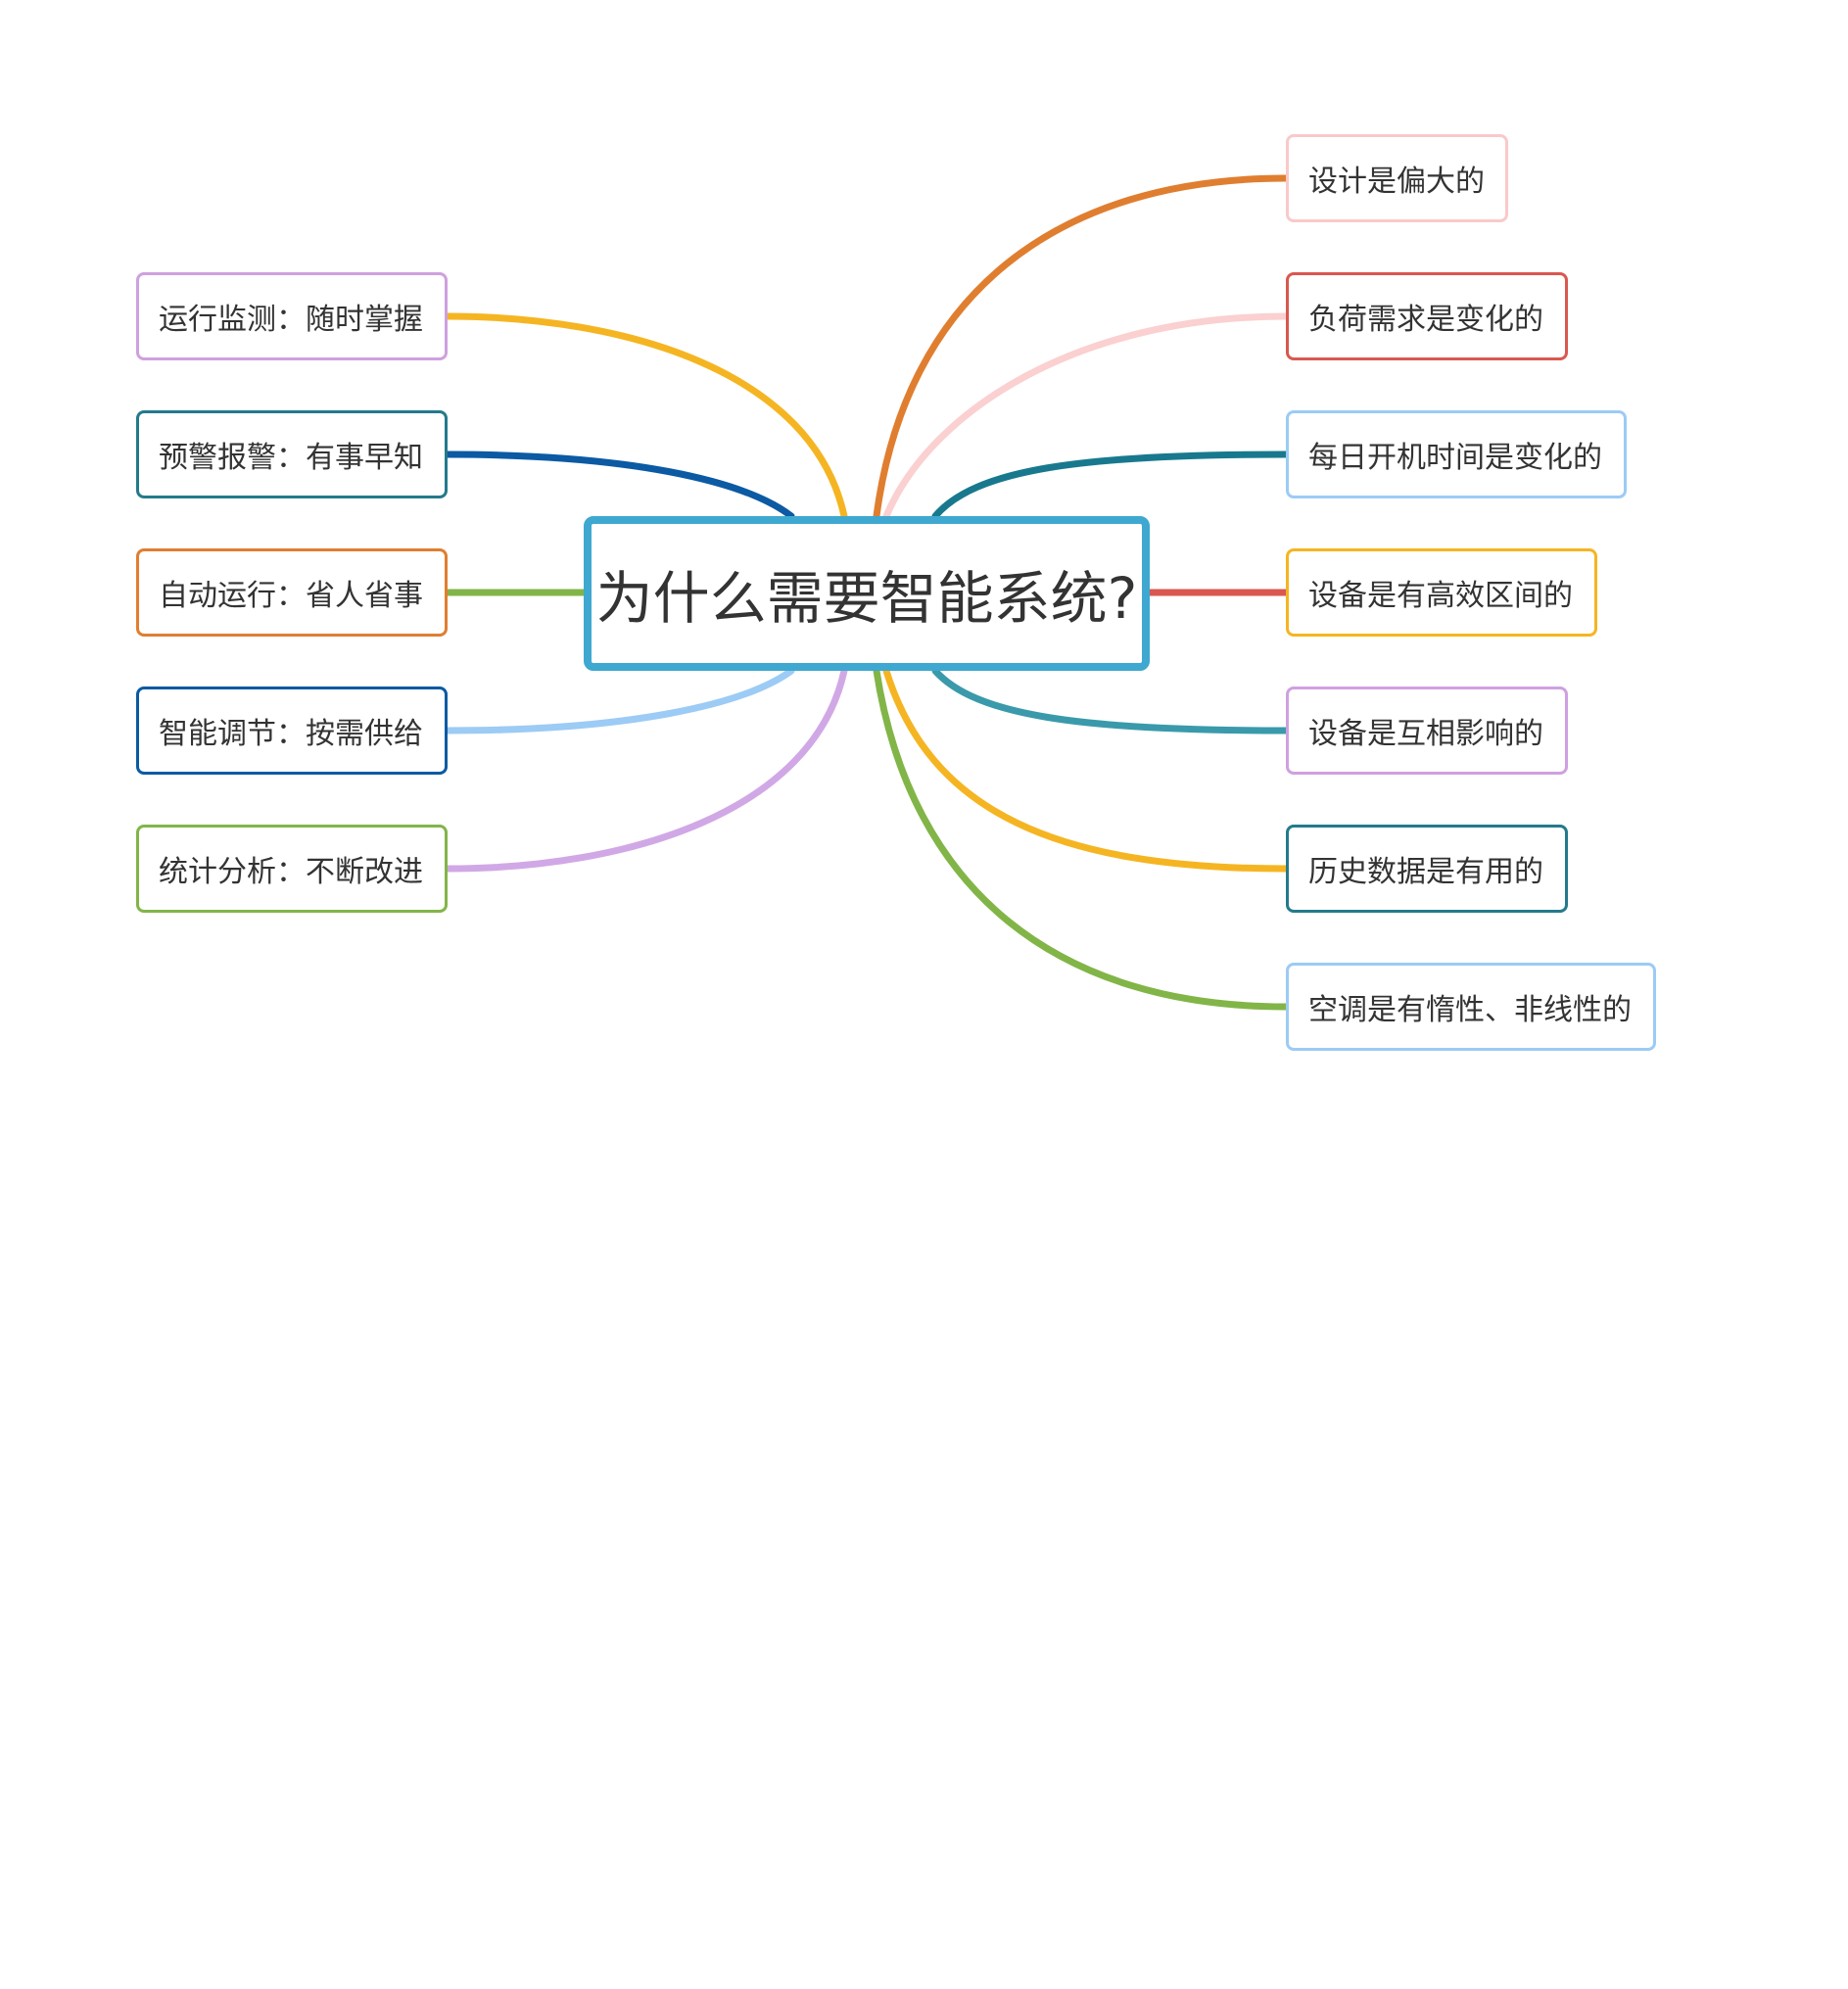 The width and height of the screenshot is (1848, 1989). Describe the element at coordinates (292, 731) in the screenshot. I see `left-branch-node-4: 智能调节：按需供给` at that location.